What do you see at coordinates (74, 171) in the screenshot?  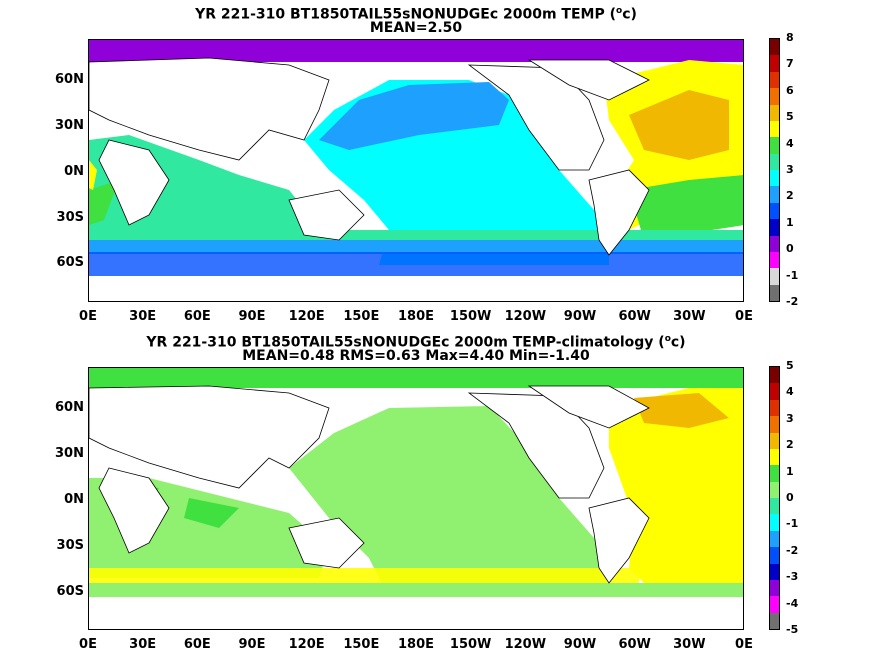 I see `lat-label-0n: 0N` at bounding box center [74, 171].